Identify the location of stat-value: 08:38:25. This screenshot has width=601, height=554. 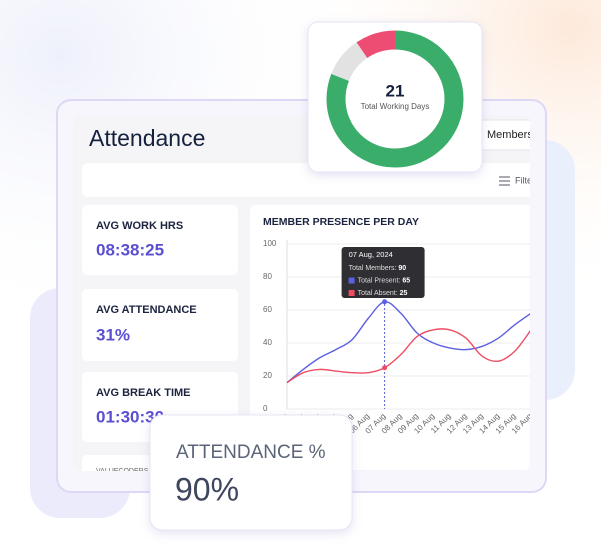
(130, 249).